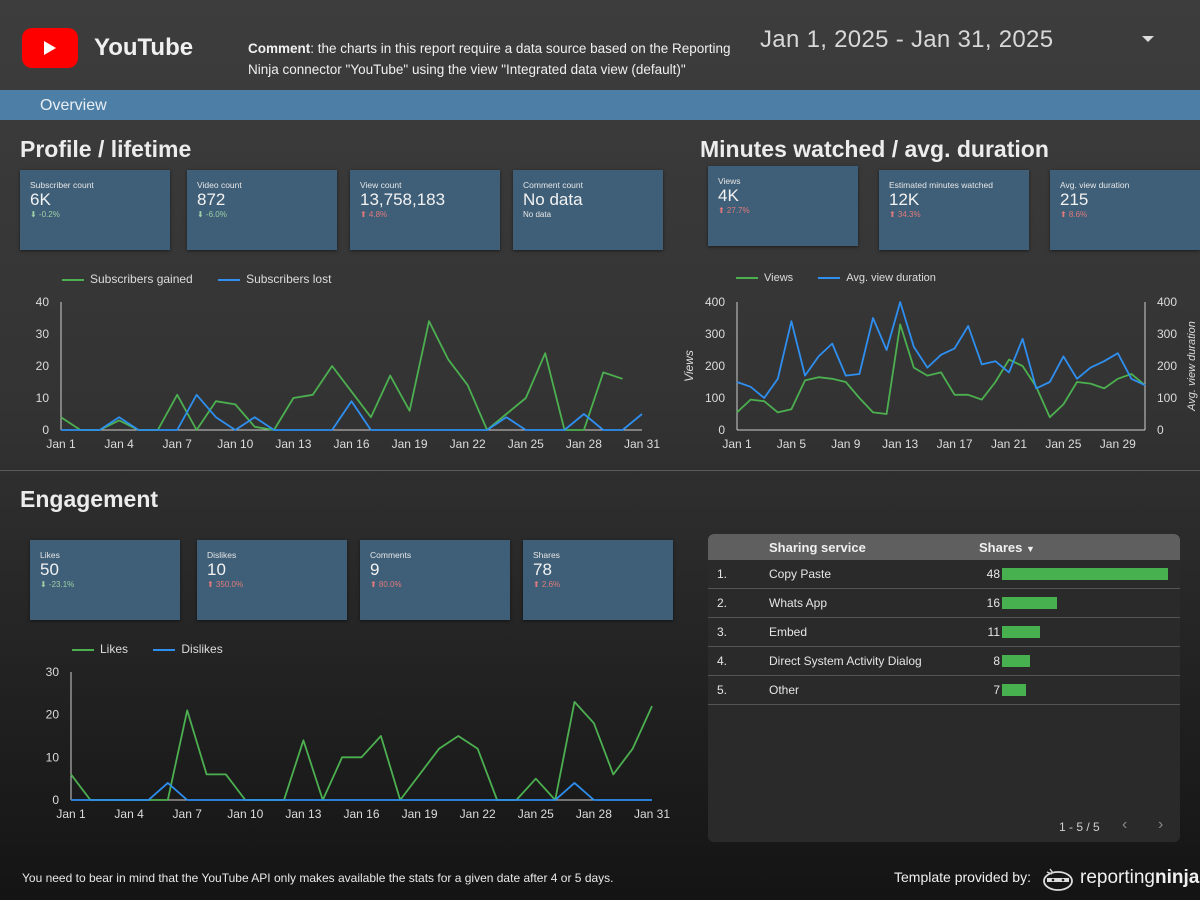  What do you see at coordinates (907, 39) in the screenshot?
I see `date-range-picker: Jan 1, 2025 - Jan 31, 2025` at bounding box center [907, 39].